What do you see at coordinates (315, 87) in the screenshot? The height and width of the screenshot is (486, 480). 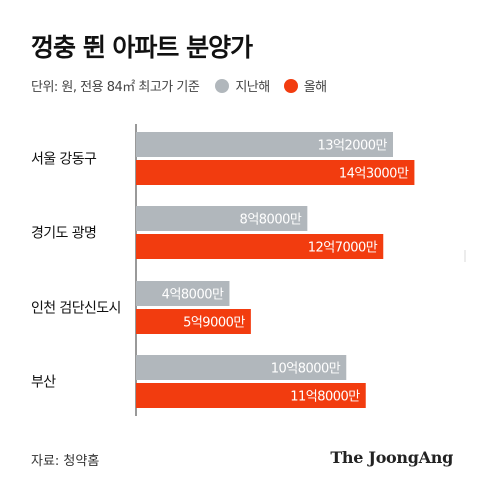 I see `legend-label-this-year: 올해` at bounding box center [315, 87].